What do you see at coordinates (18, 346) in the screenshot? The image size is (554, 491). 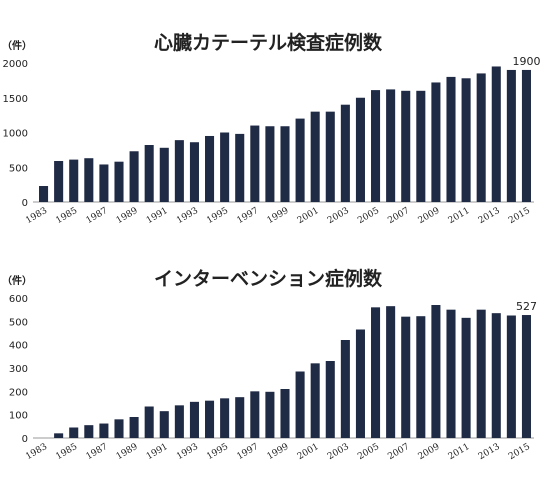 I see `y-tick-label: 400` at bounding box center [18, 346].